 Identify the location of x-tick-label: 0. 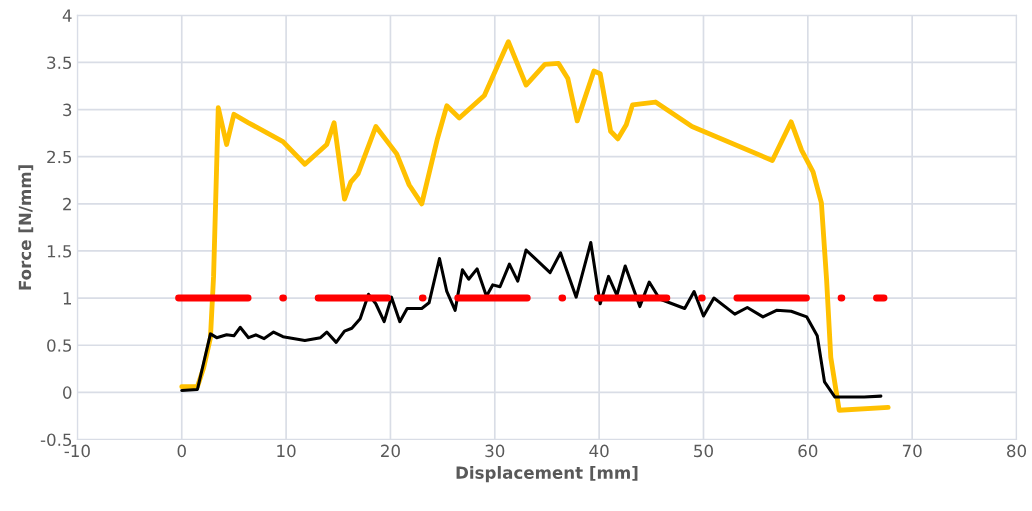
(181, 451).